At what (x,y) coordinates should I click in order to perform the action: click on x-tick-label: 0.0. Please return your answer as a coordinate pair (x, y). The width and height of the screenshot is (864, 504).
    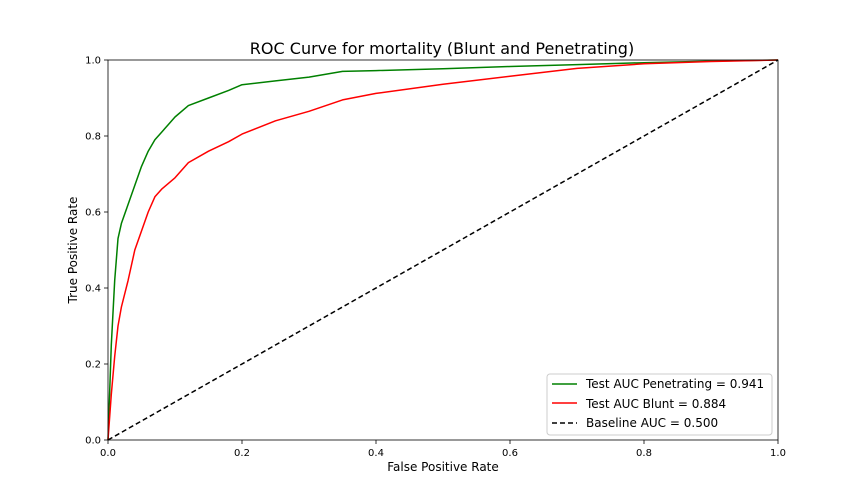
    Looking at the image, I should click on (108, 453).